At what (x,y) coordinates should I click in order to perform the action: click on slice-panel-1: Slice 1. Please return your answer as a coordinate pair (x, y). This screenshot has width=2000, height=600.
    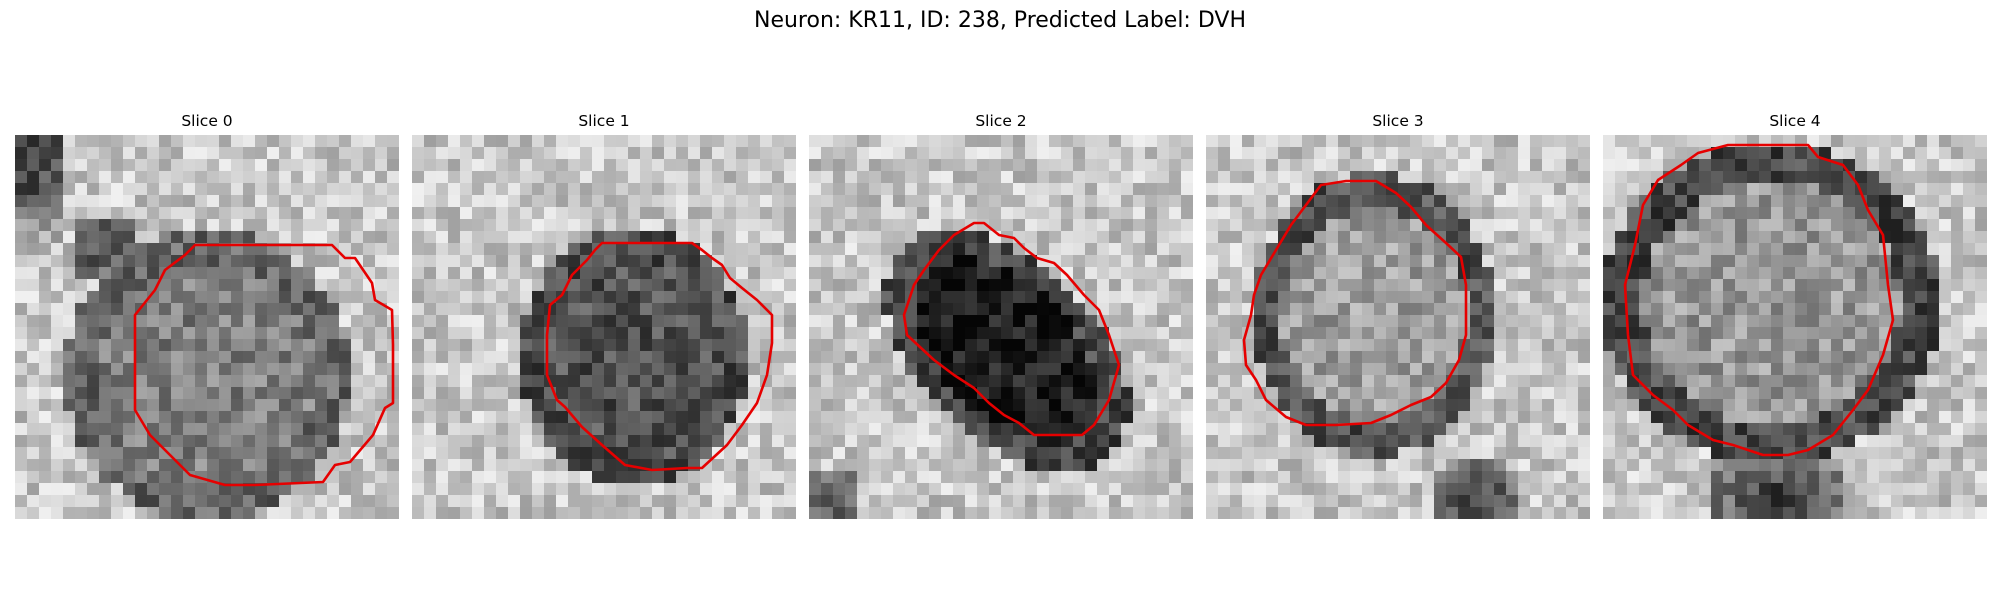
    Looking at the image, I should click on (604, 314).